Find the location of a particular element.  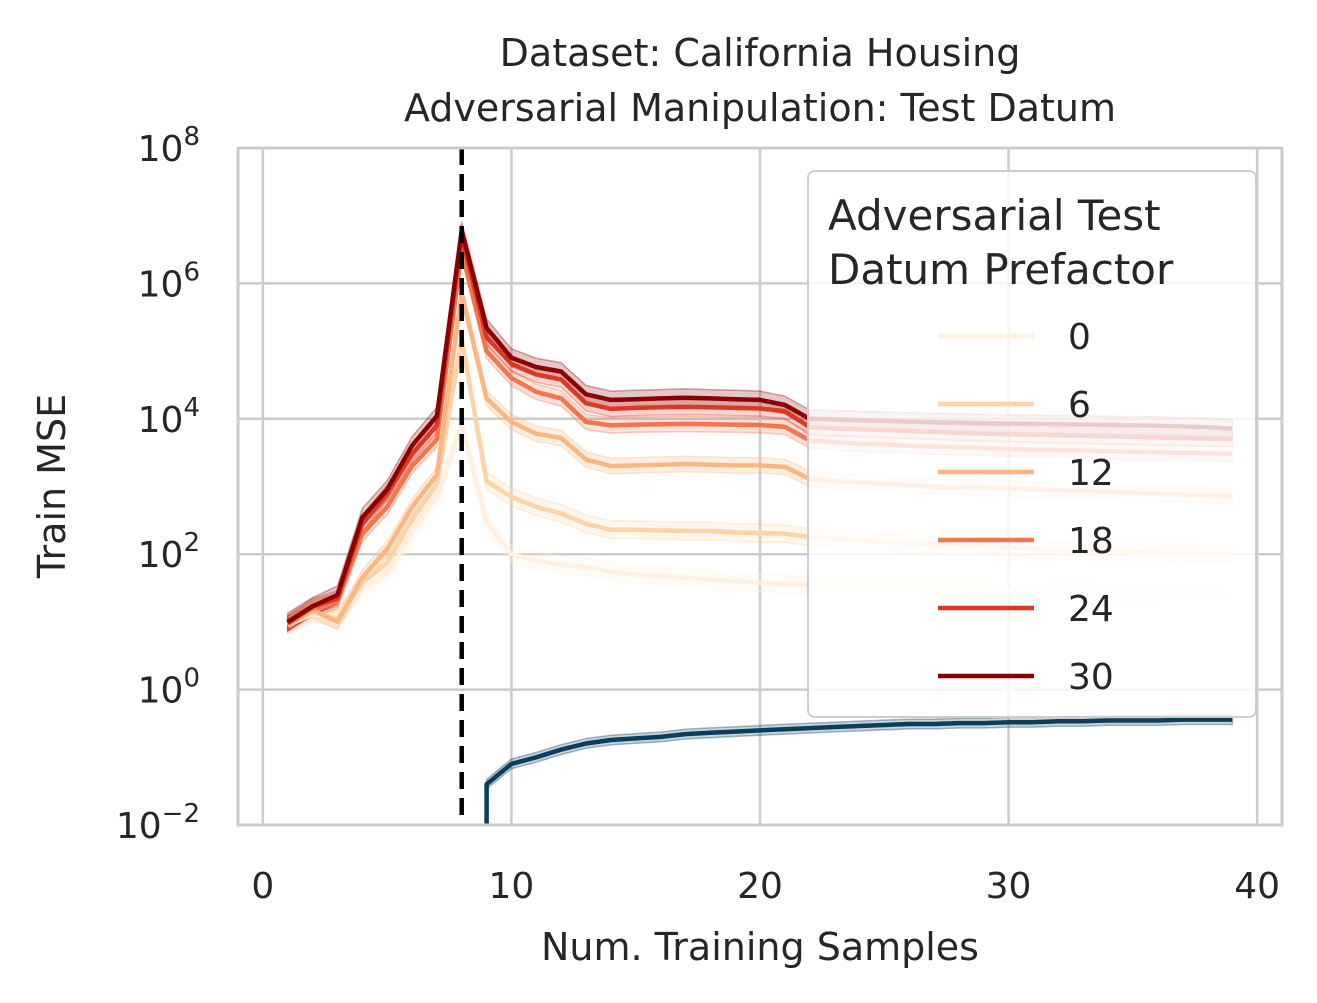

x-axis-ticks: 0 10 20 30 40 is located at coordinates (765, 886).